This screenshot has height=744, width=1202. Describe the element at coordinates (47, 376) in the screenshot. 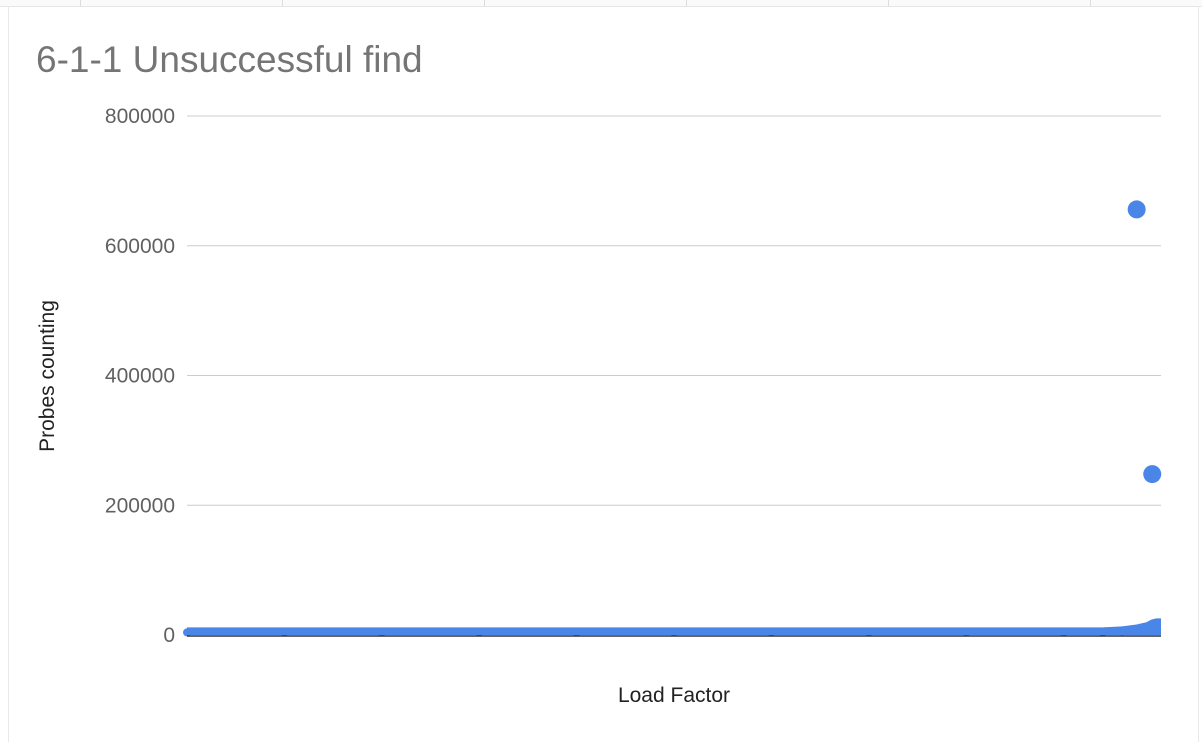

I see `y-axis-title: Probes counting` at that location.